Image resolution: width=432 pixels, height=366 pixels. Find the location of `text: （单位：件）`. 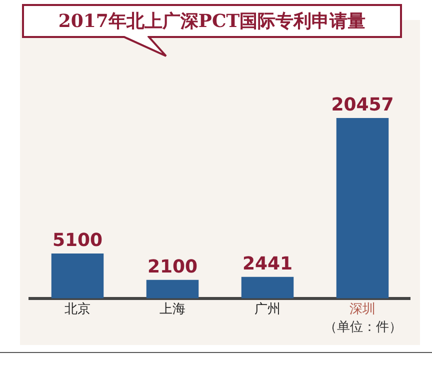

text: （单位：件） is located at coordinates (363, 327).